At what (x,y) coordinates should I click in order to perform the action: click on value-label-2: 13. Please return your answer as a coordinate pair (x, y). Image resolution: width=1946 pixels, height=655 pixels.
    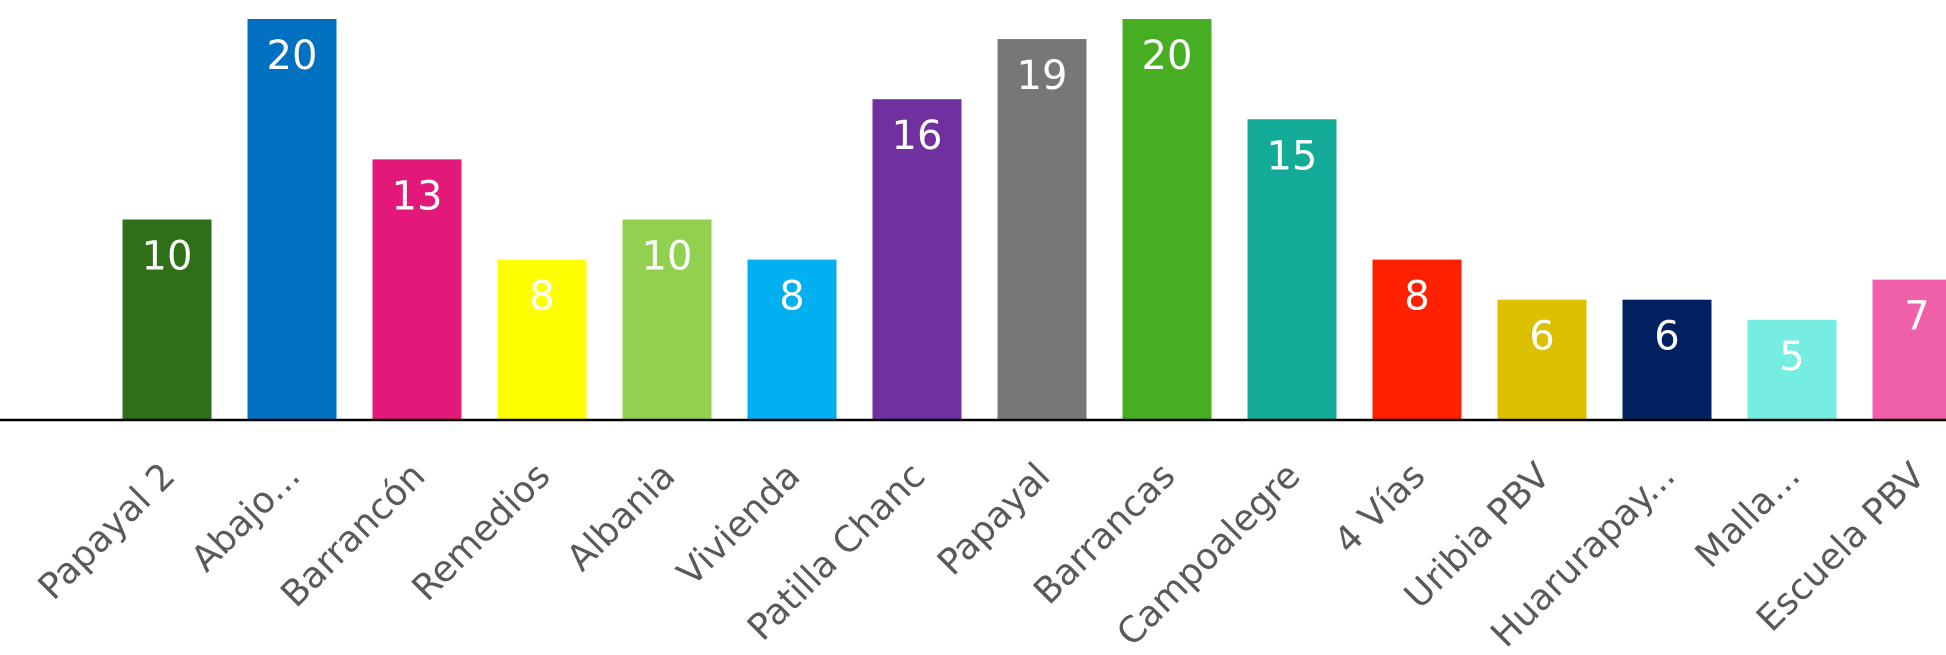
    Looking at the image, I should click on (417, 196).